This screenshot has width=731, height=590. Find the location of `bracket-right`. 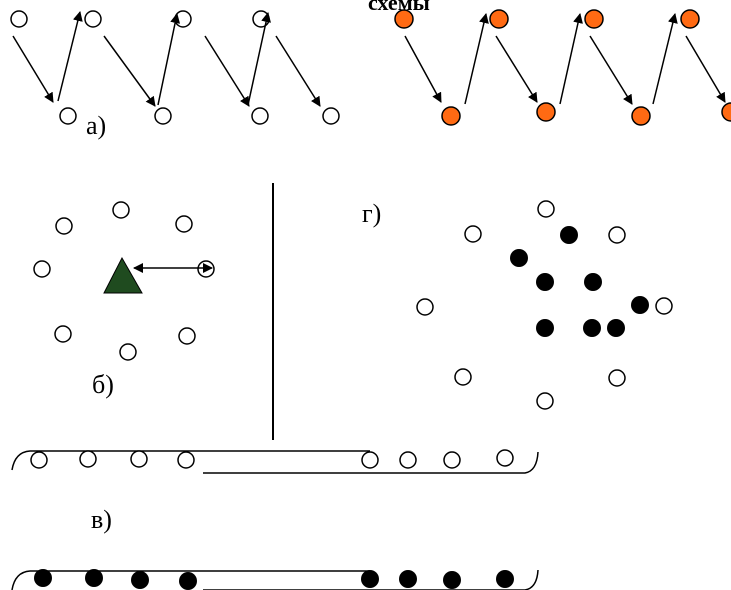

bracket-right is located at coordinates (371, 462).